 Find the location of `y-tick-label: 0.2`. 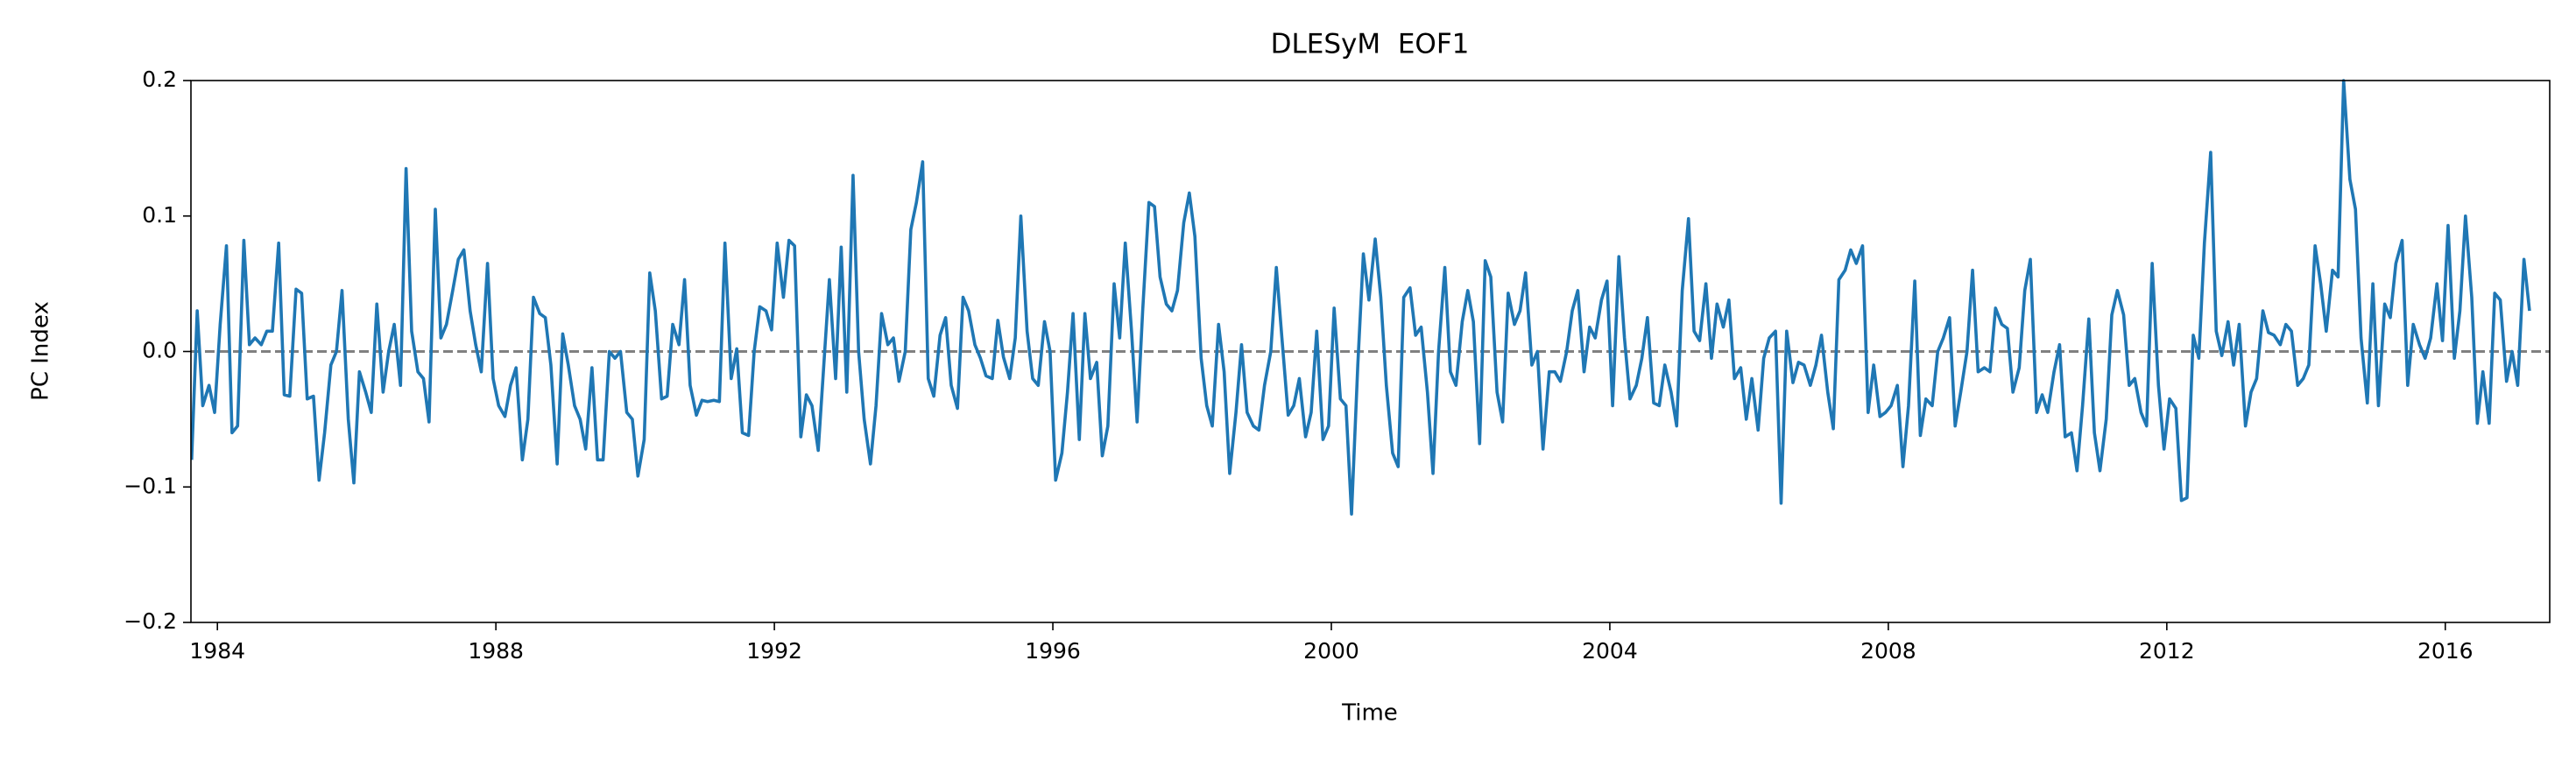

y-tick-label: 0.2 is located at coordinates (159, 80).